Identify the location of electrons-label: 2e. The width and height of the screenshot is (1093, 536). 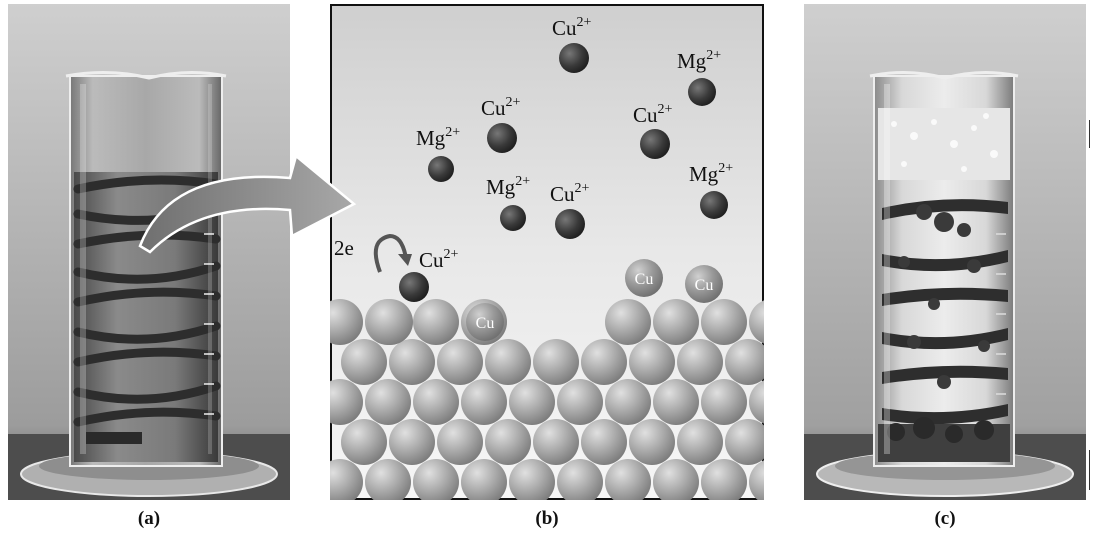
(344, 248).